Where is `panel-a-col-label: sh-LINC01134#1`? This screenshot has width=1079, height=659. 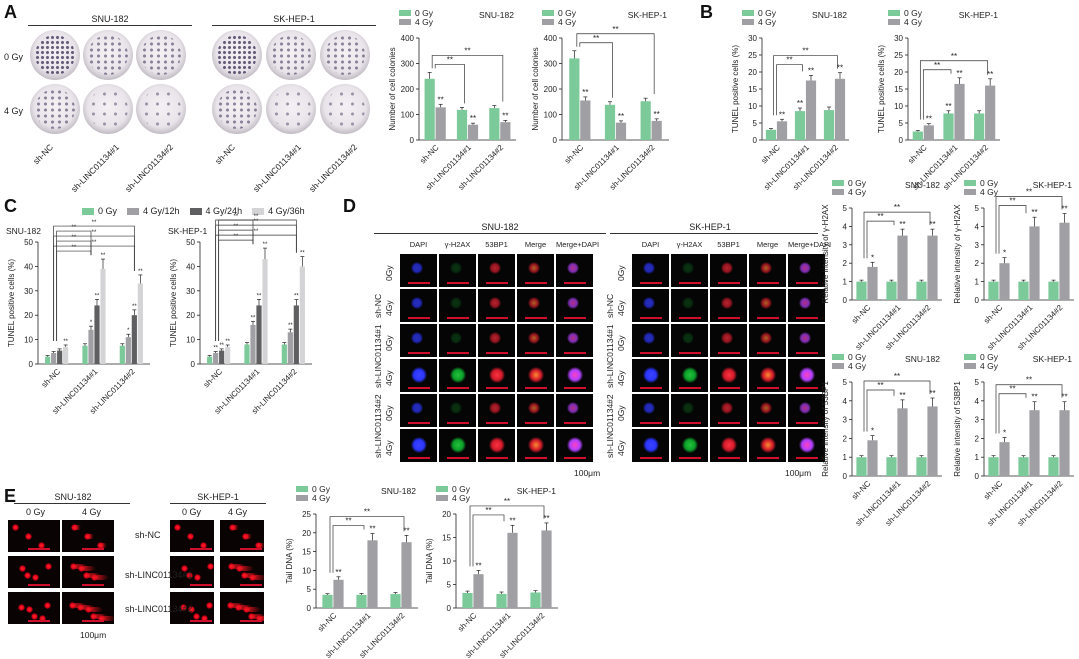 panel-a-col-label: sh-LINC01134#1 is located at coordinates (277, 168).